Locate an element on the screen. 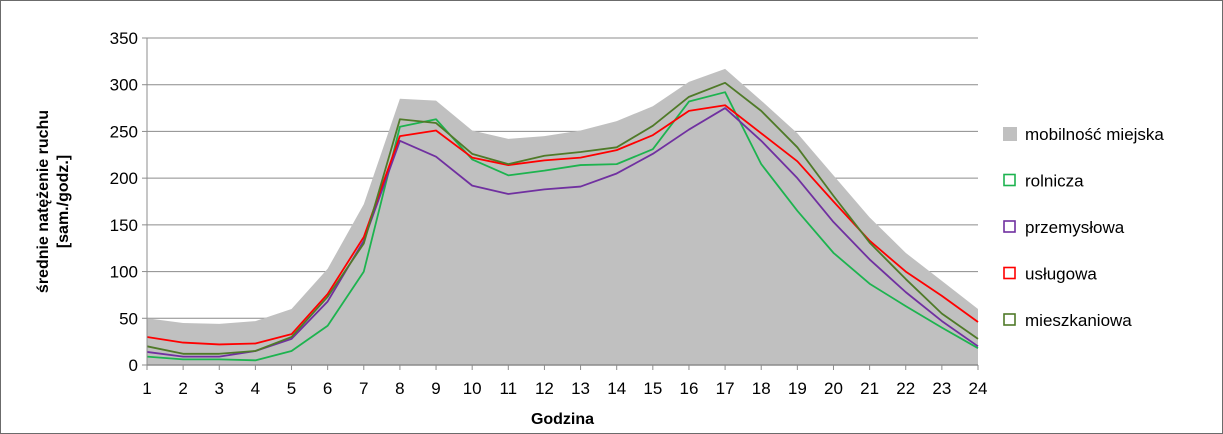  y-tick-label: 100 is located at coordinates (124, 272).